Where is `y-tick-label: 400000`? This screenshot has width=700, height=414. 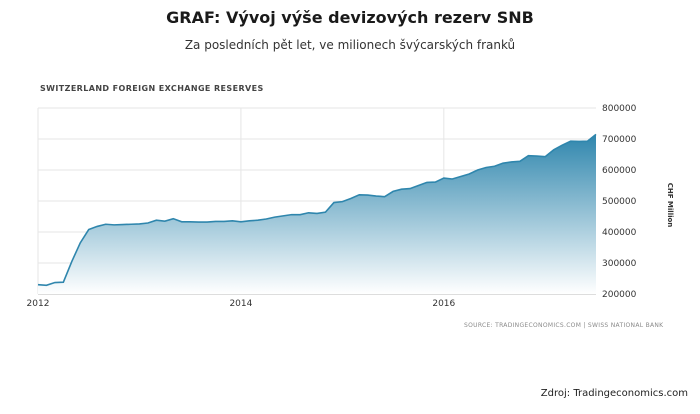 y-tick-label: 400000 is located at coordinates (619, 233).